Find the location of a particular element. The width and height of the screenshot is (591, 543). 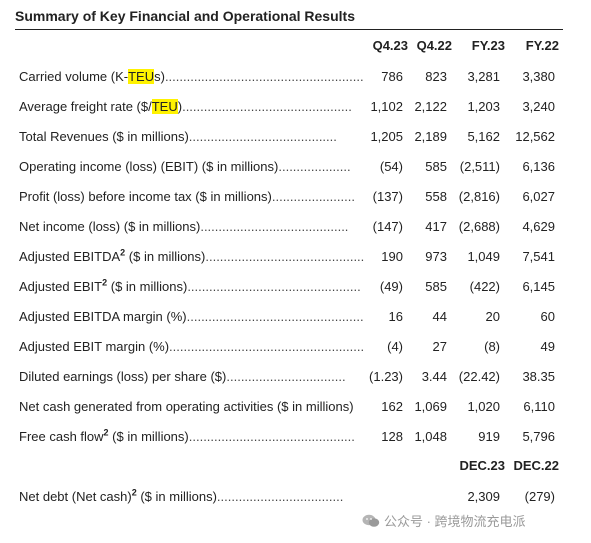

cell-value: 973 is located at coordinates (436, 256).